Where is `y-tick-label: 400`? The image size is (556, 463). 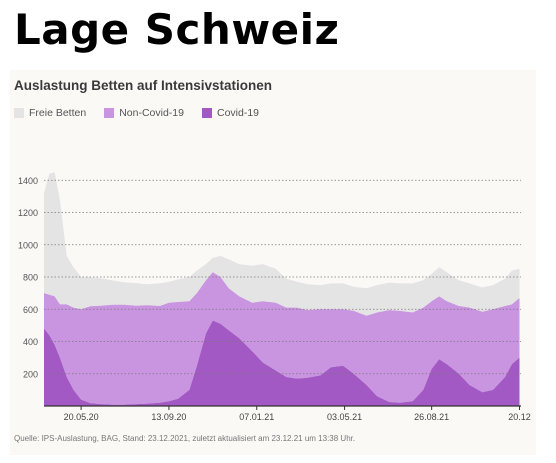
y-tick-label: 400 is located at coordinates (30, 342).